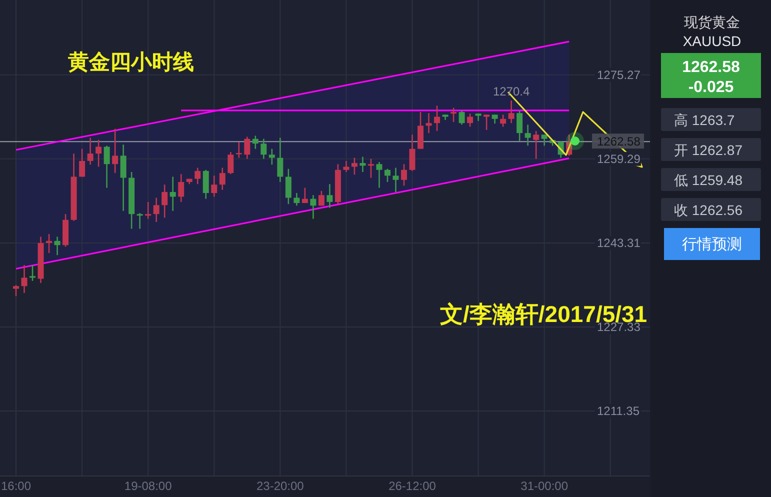 This screenshot has height=497, width=771. What do you see at coordinates (16, 486) in the screenshot?
I see `x-tick-label: 16:00` at bounding box center [16, 486].